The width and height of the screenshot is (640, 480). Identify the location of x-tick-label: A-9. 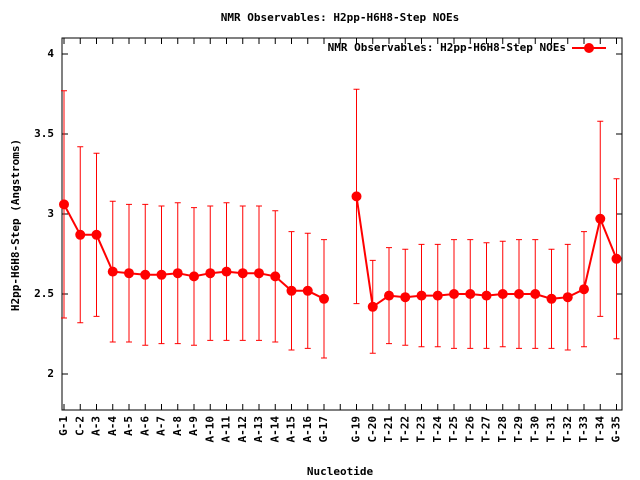
(193, 426).